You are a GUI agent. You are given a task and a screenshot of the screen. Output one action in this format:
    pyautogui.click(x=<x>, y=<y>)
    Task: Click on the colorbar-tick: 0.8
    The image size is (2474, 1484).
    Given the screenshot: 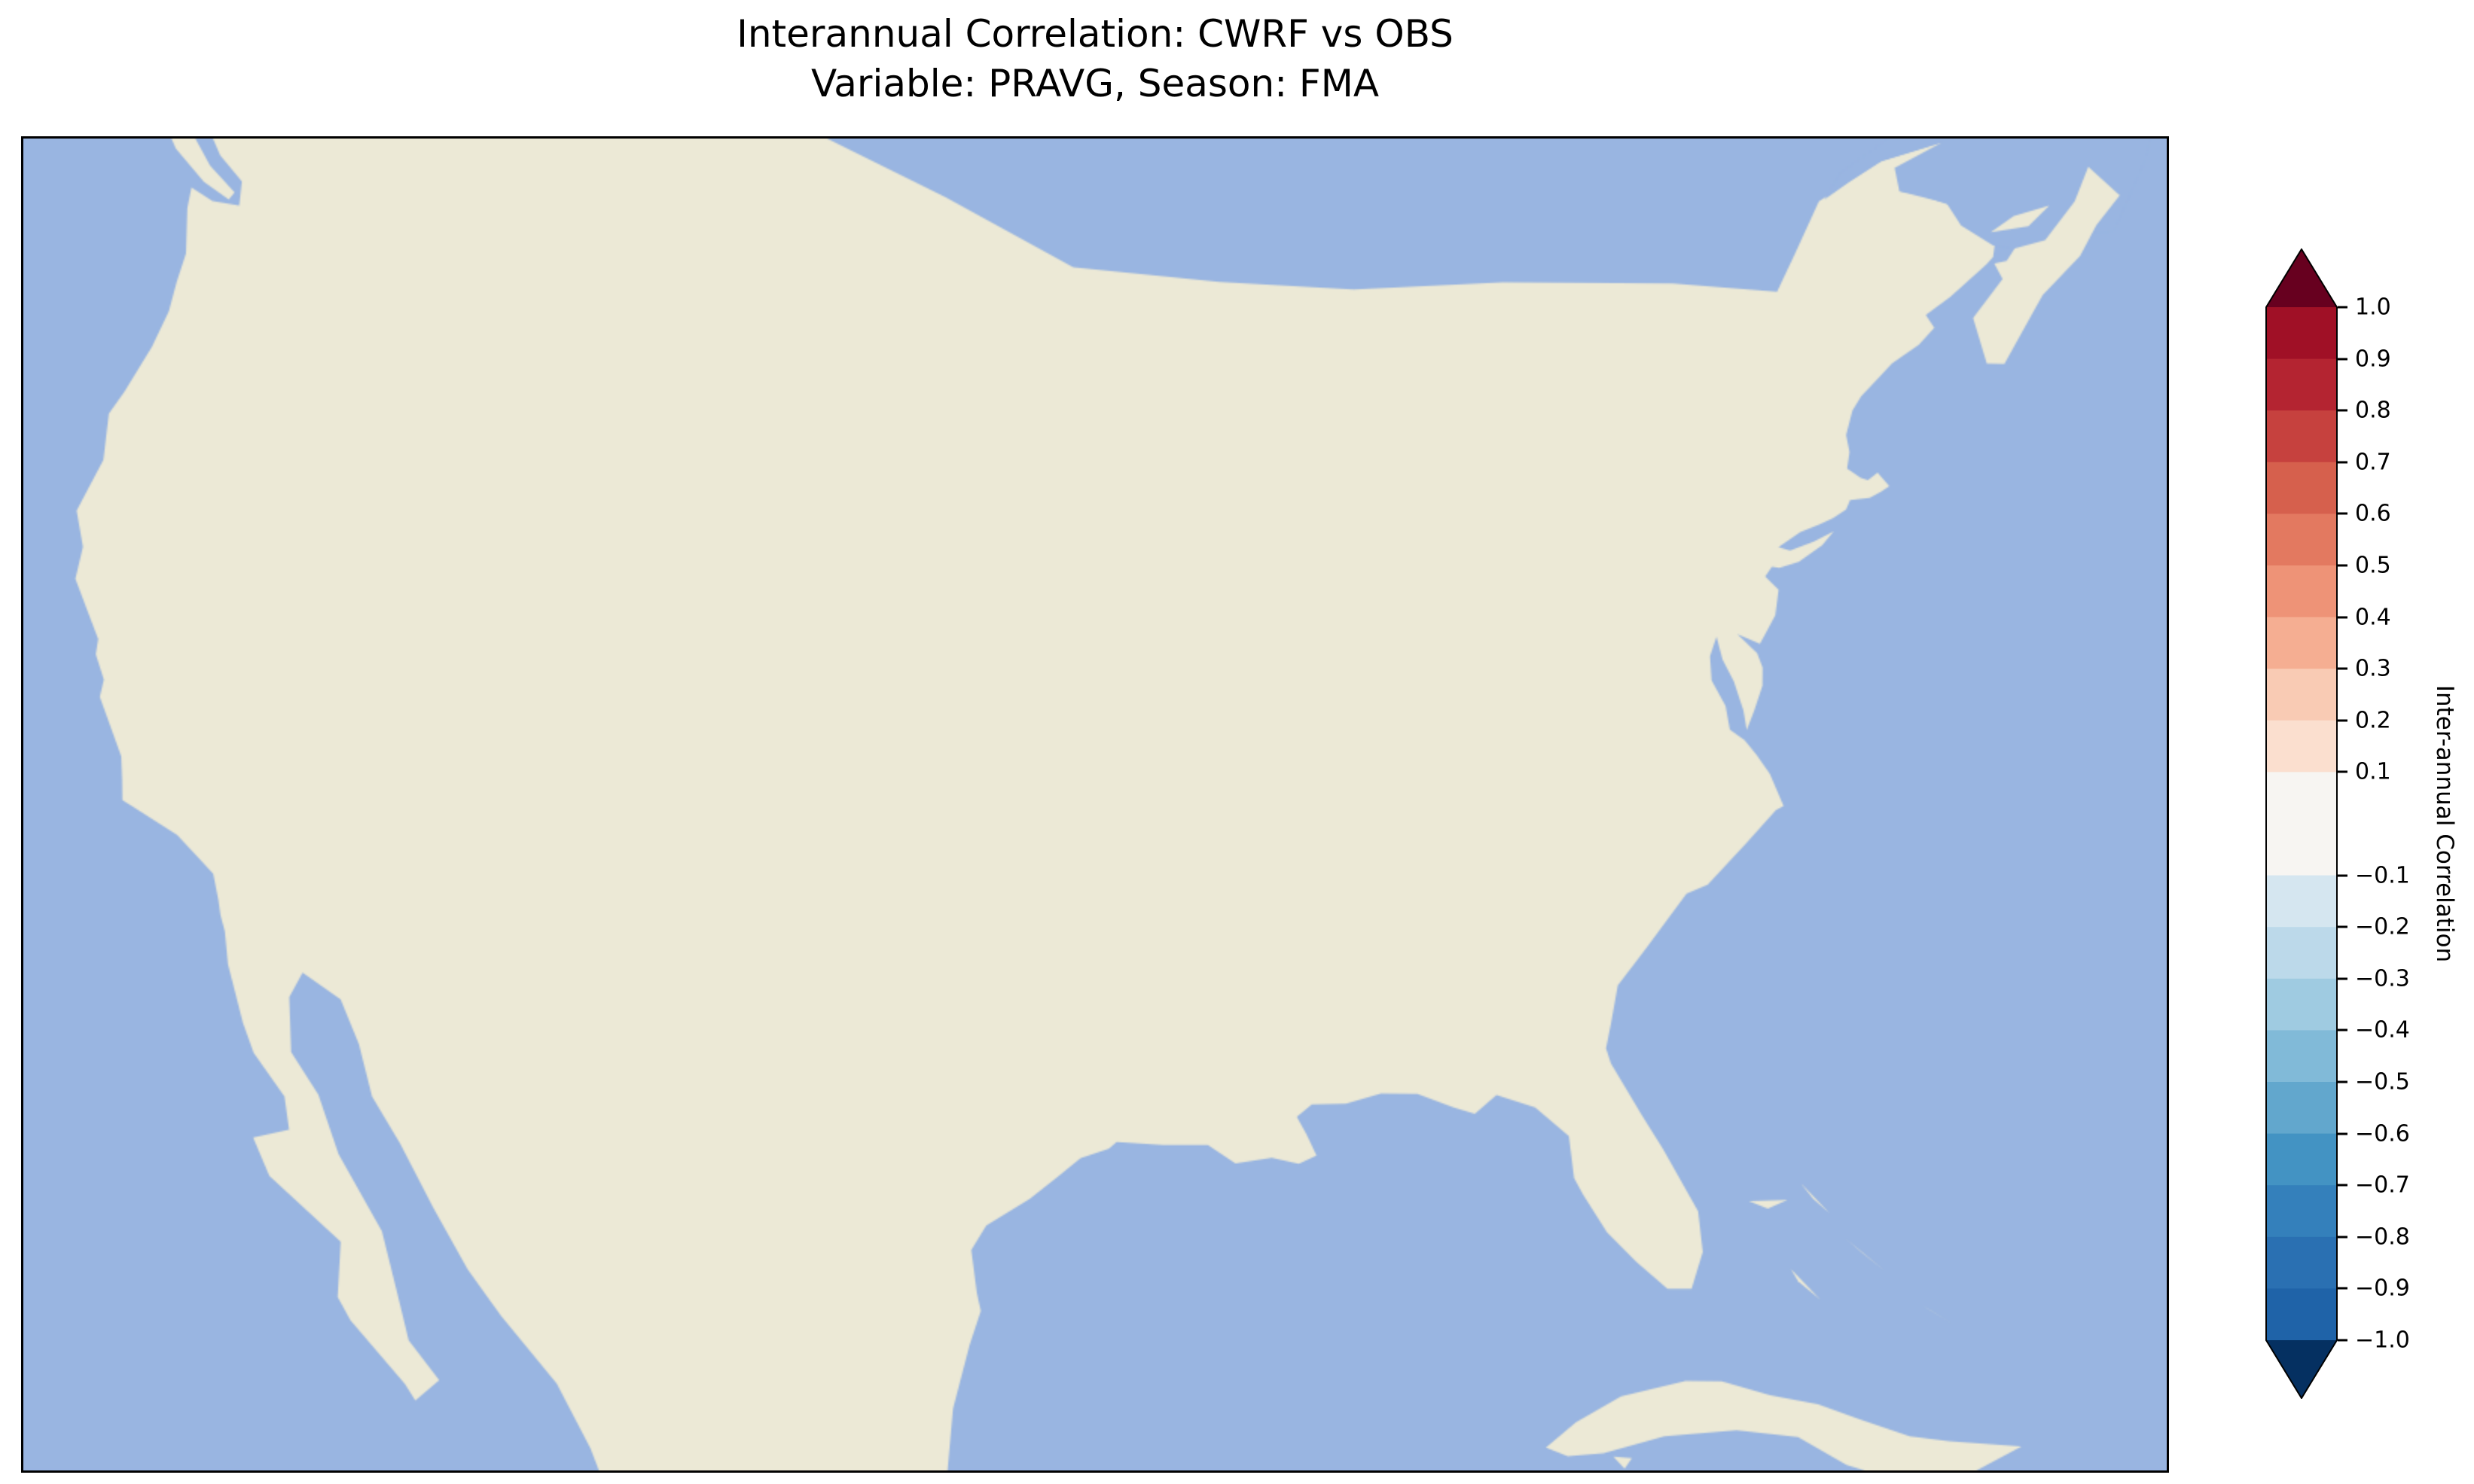 What is the action you would take?
    pyautogui.click(x=2364, y=411)
    